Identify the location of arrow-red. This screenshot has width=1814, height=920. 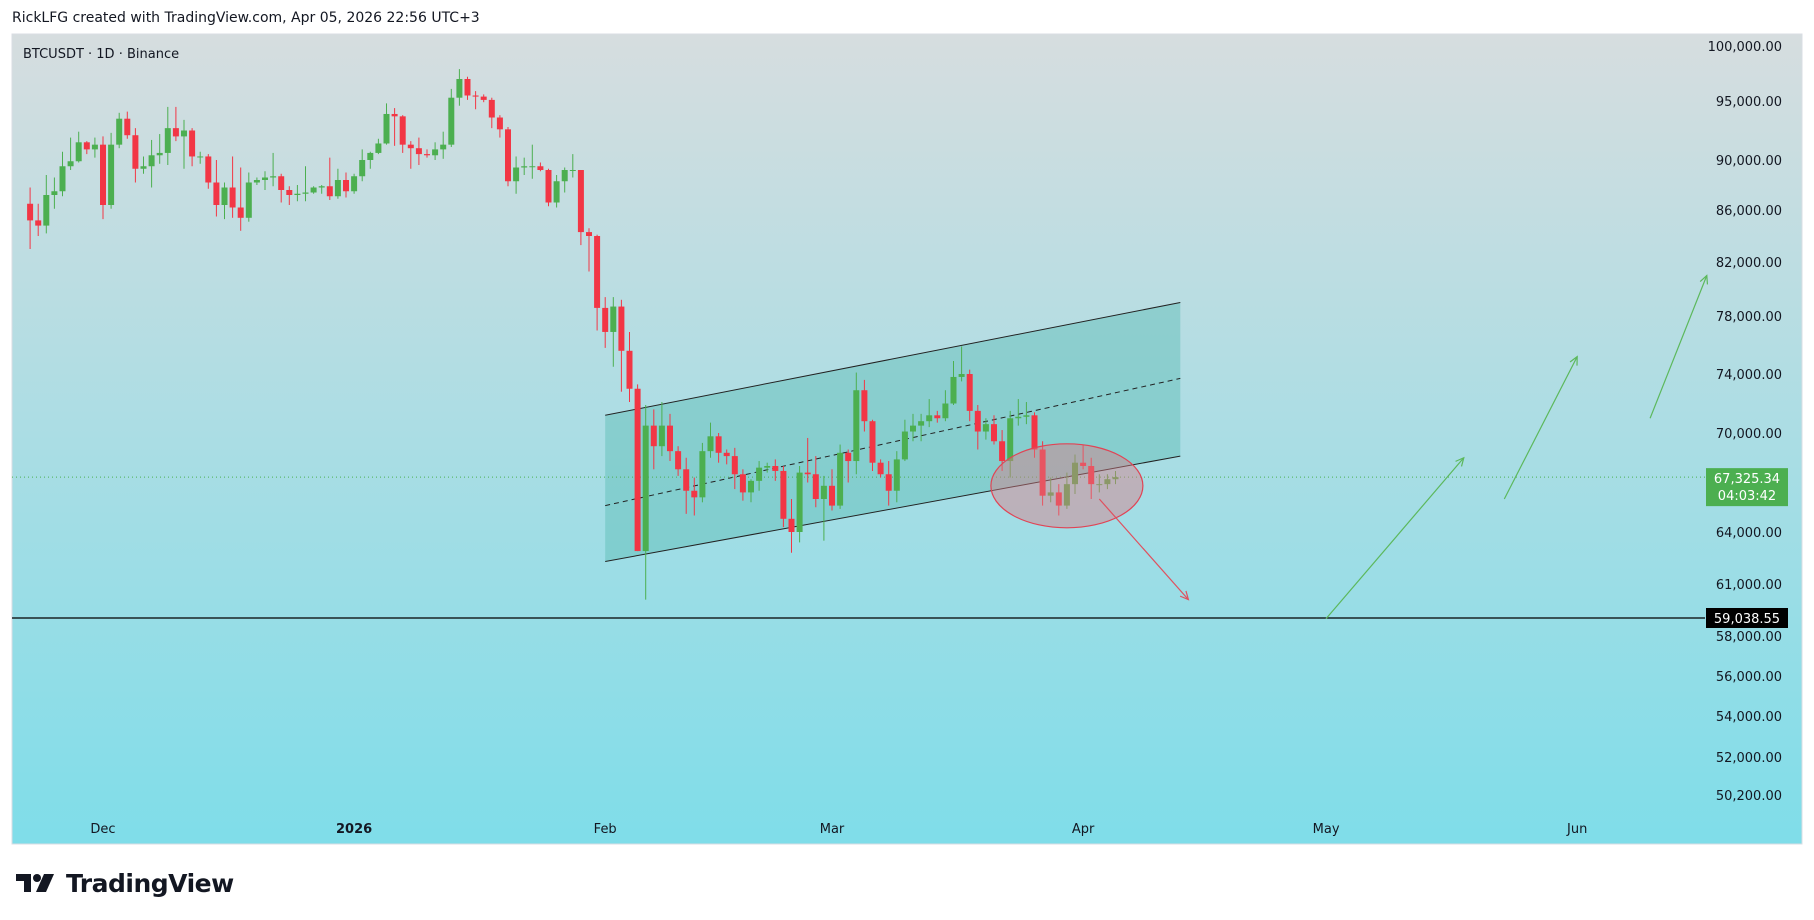
(1144, 549).